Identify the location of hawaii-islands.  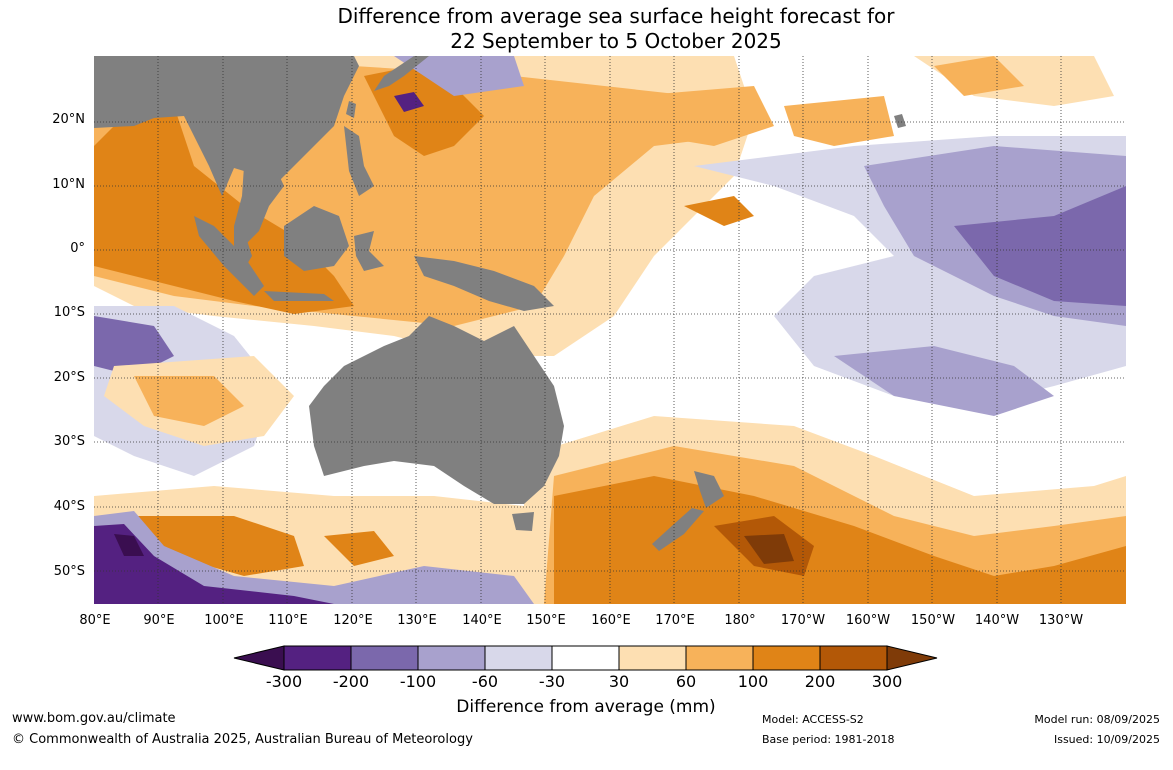
(900, 121).